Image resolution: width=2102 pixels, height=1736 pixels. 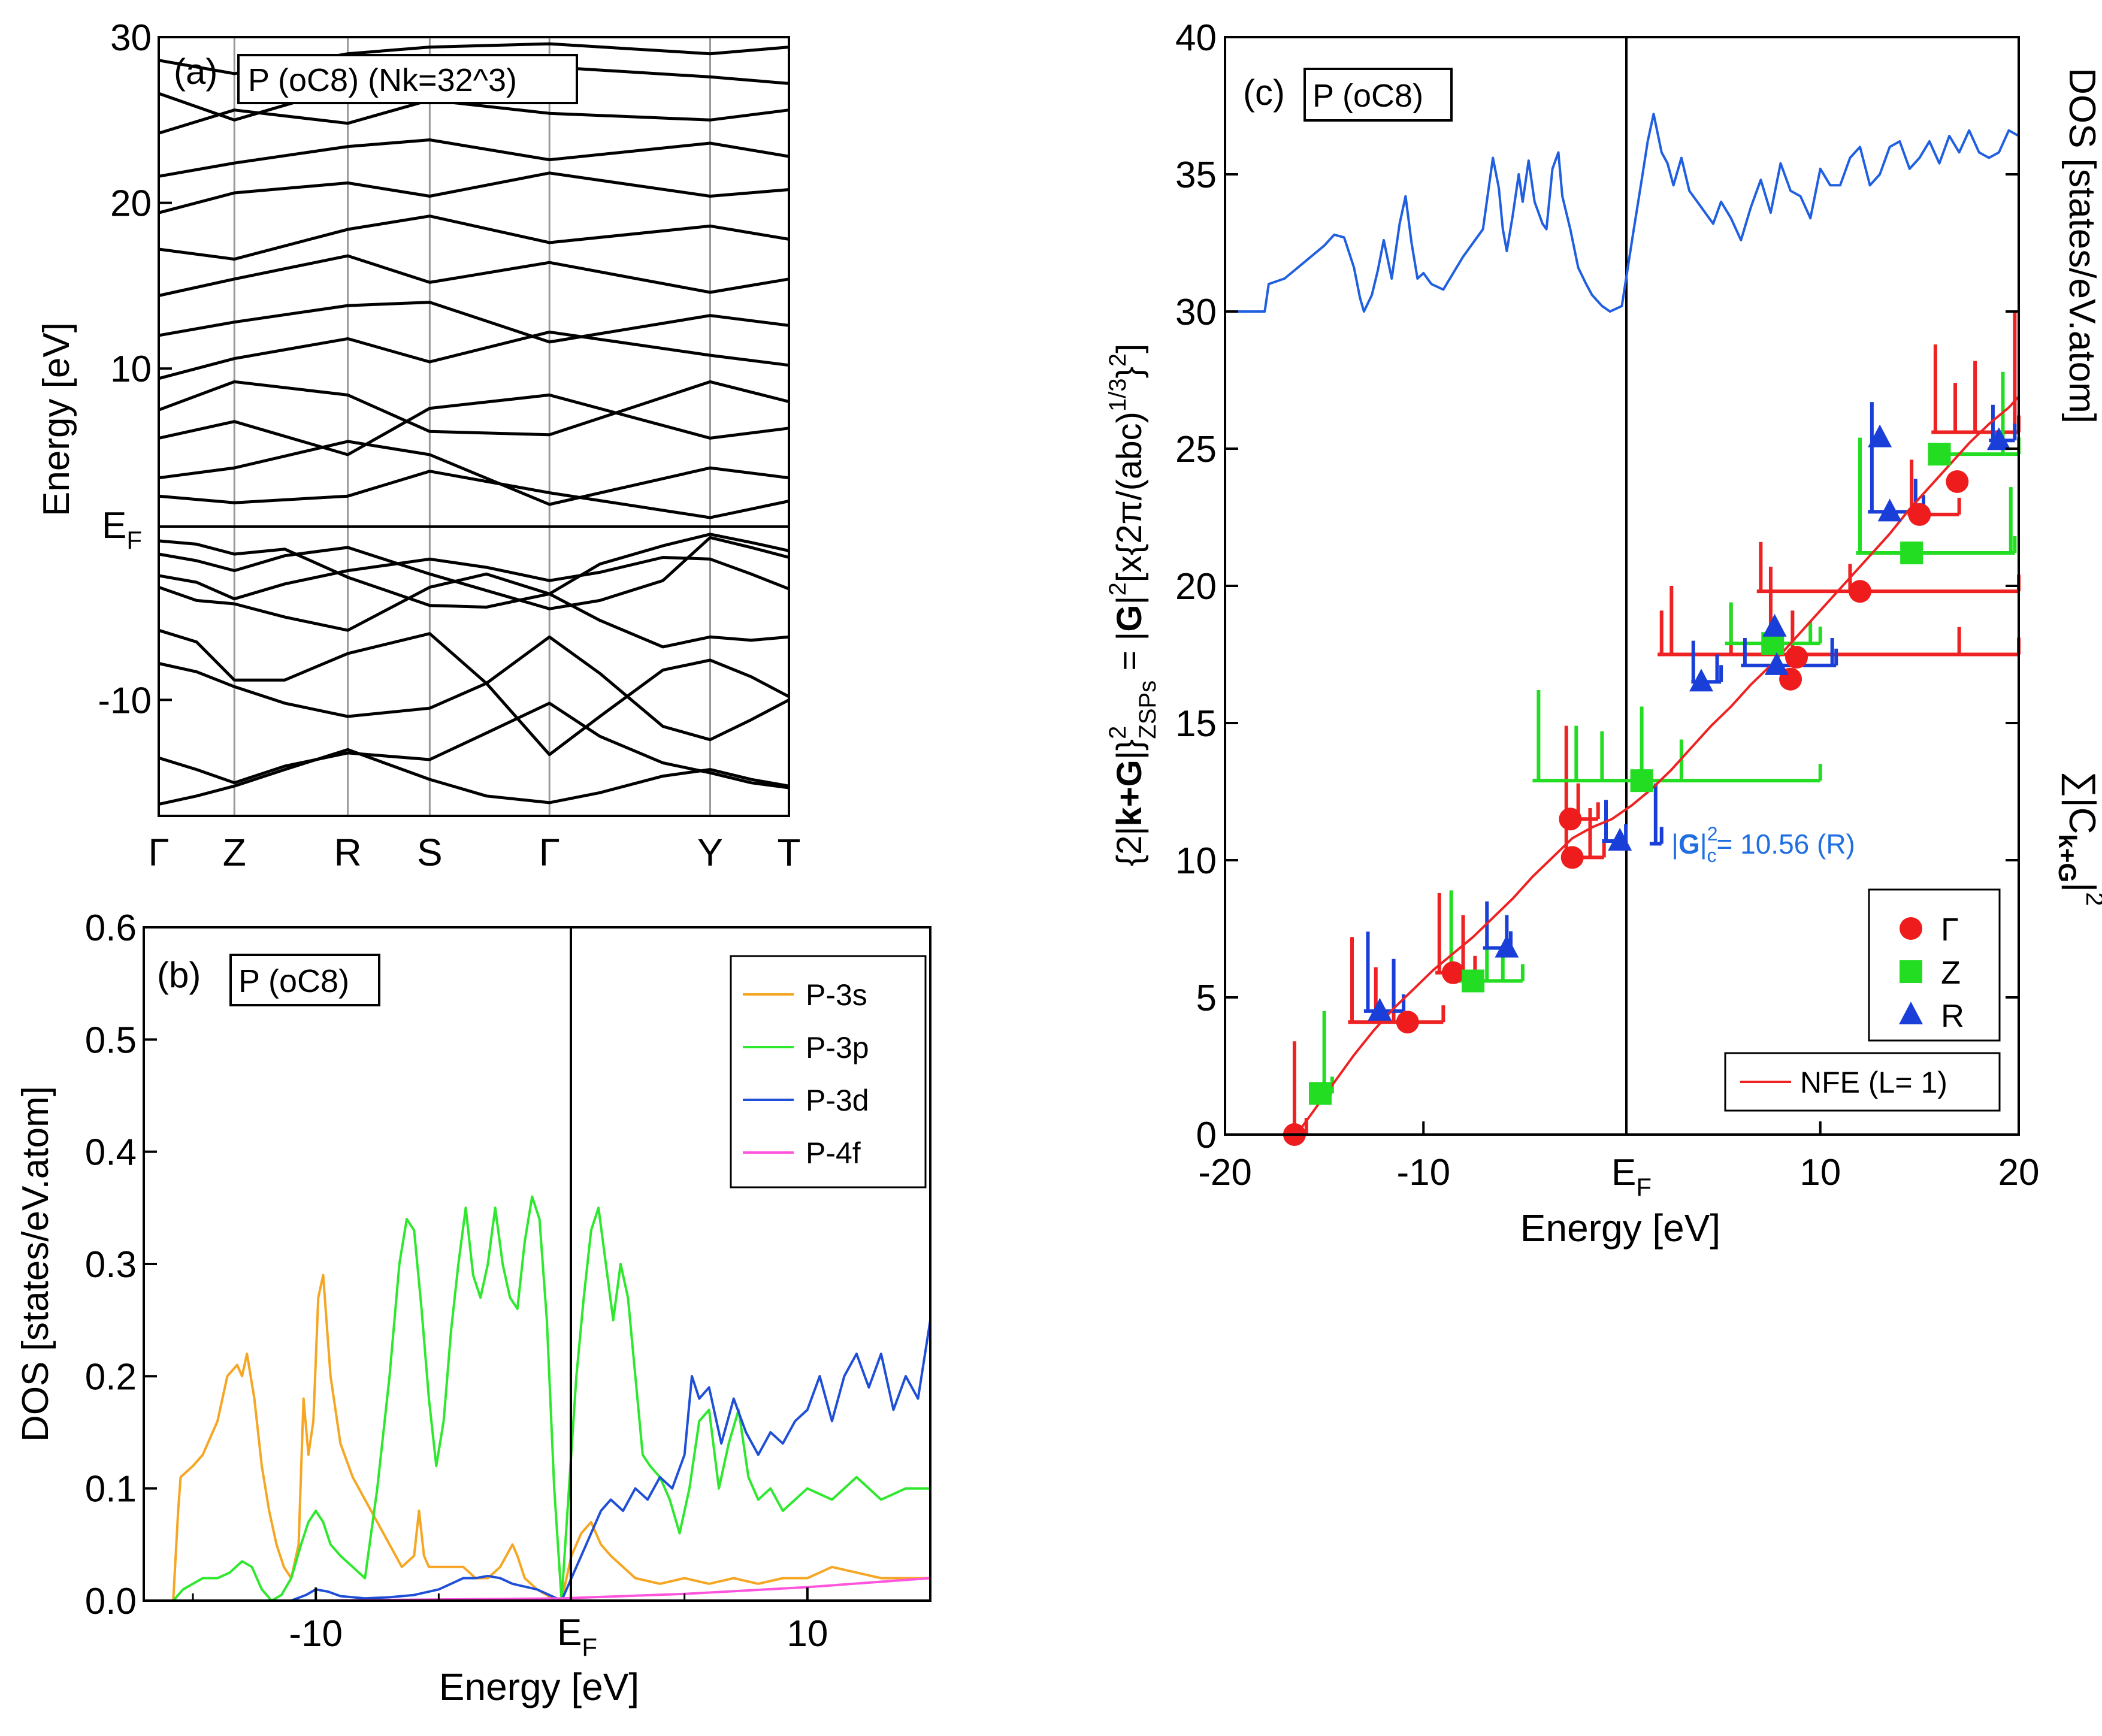 I want to click on c-legend-box, so click(x=1934, y=965).